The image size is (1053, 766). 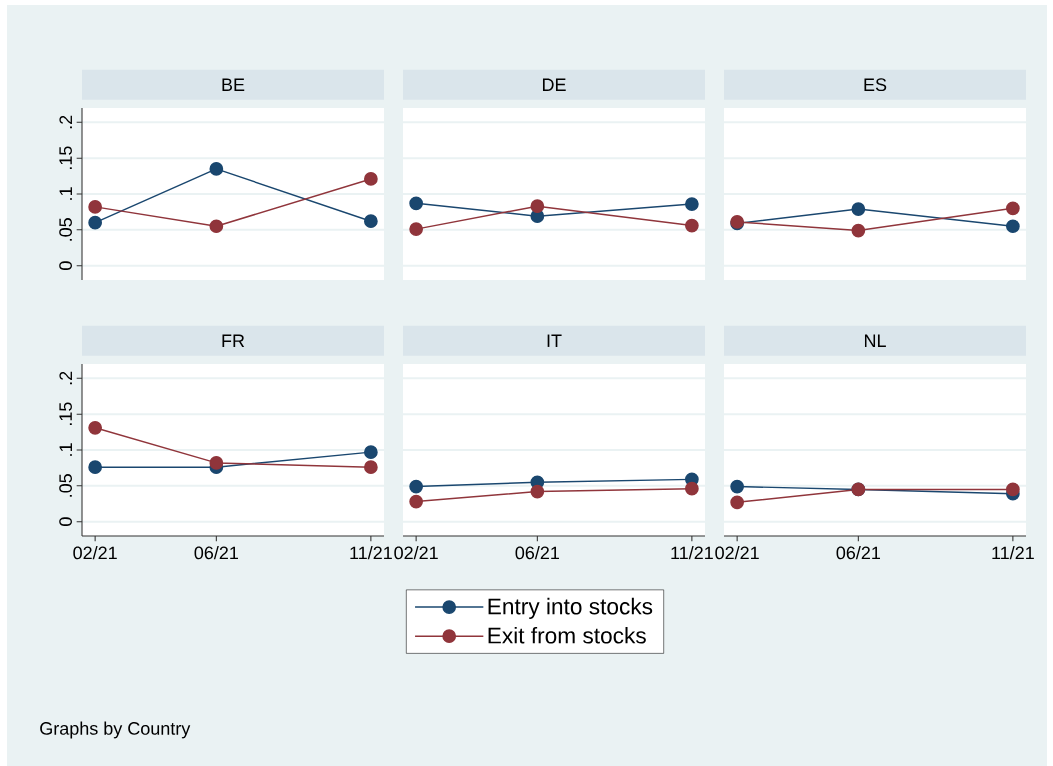 What do you see at coordinates (115, 730) in the screenshot?
I see `text: Graphs by Country` at bounding box center [115, 730].